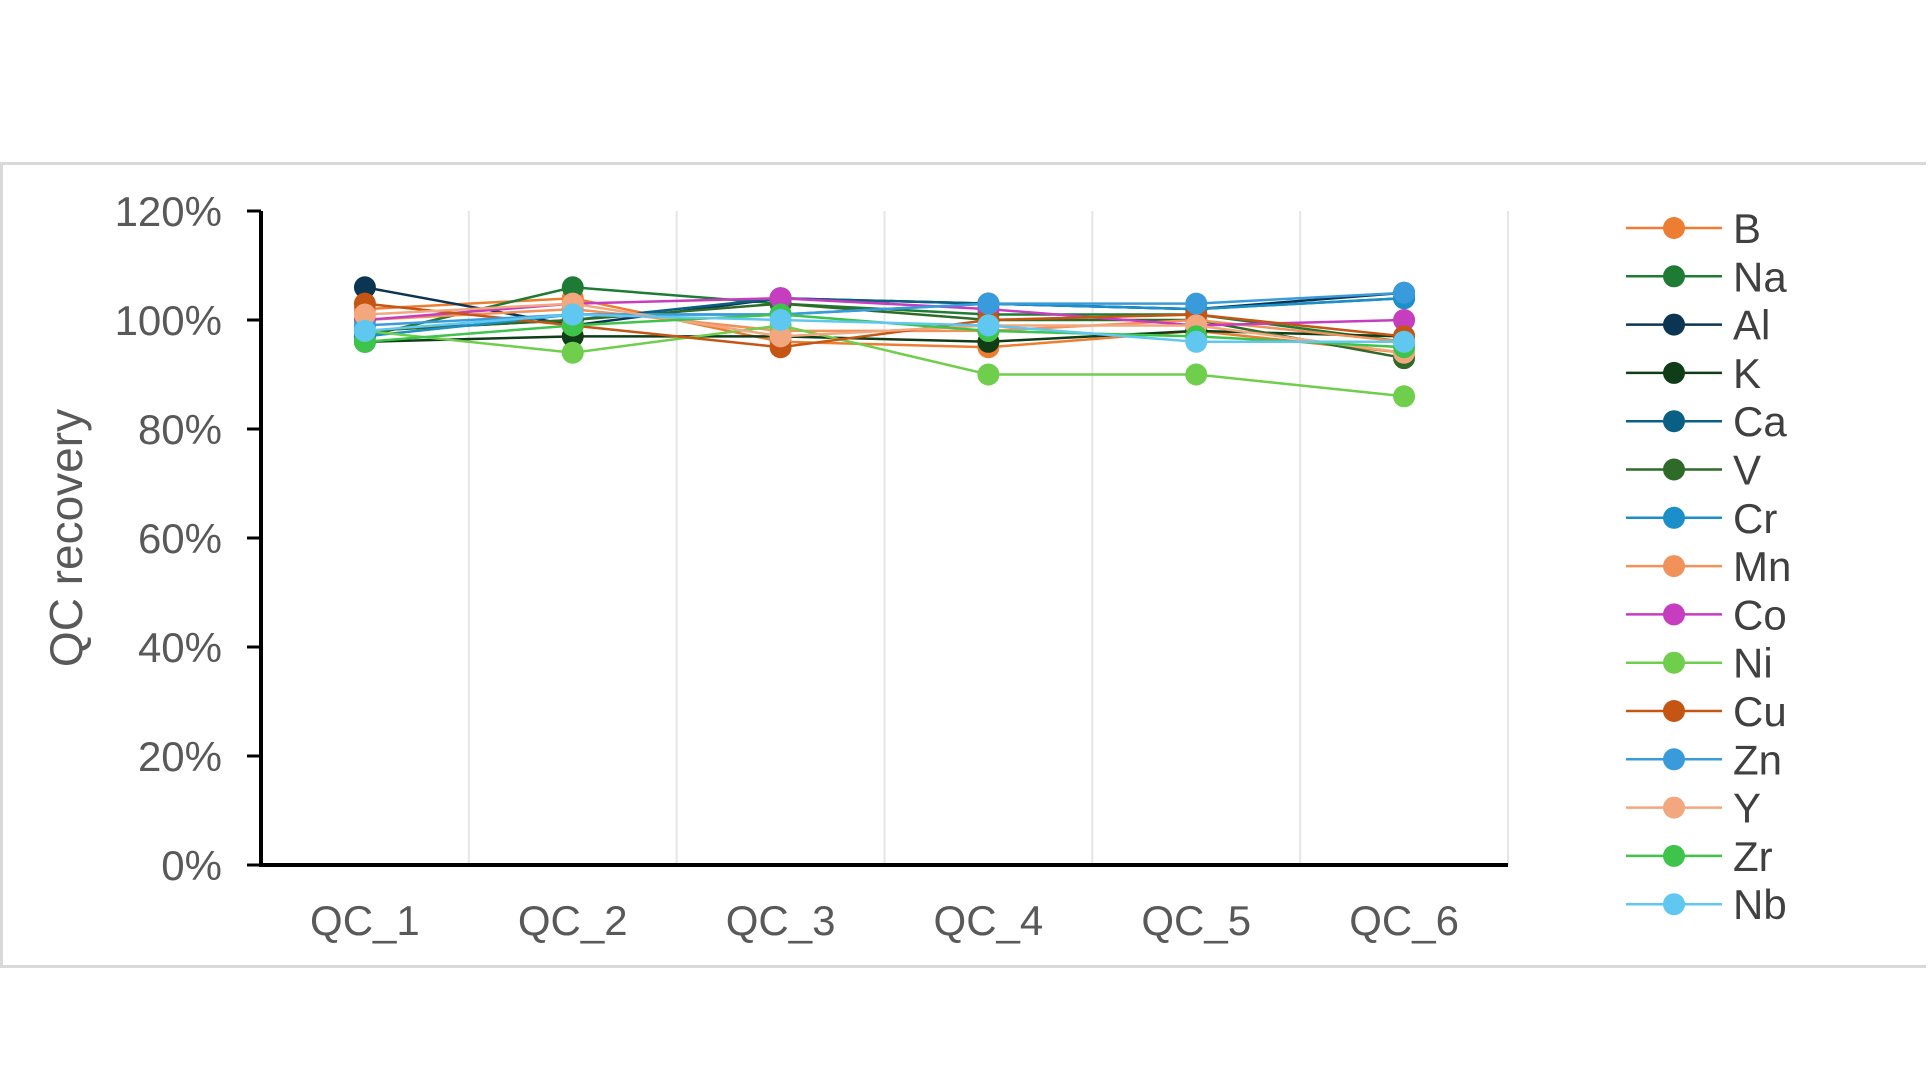  Describe the element at coordinates (573, 920) in the screenshot. I see `x-tick-label: QC_2` at that location.